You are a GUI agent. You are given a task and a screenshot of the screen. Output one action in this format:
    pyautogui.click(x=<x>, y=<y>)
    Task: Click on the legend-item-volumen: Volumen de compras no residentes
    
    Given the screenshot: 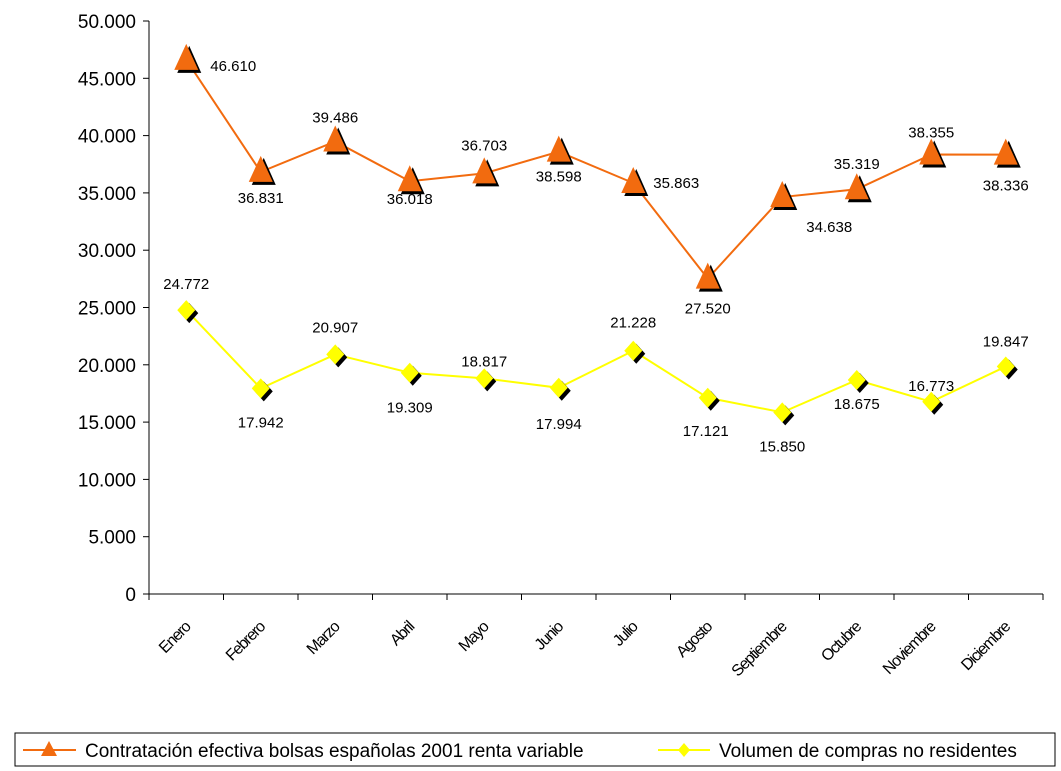 What is the action you would take?
    pyautogui.click(x=837, y=751)
    